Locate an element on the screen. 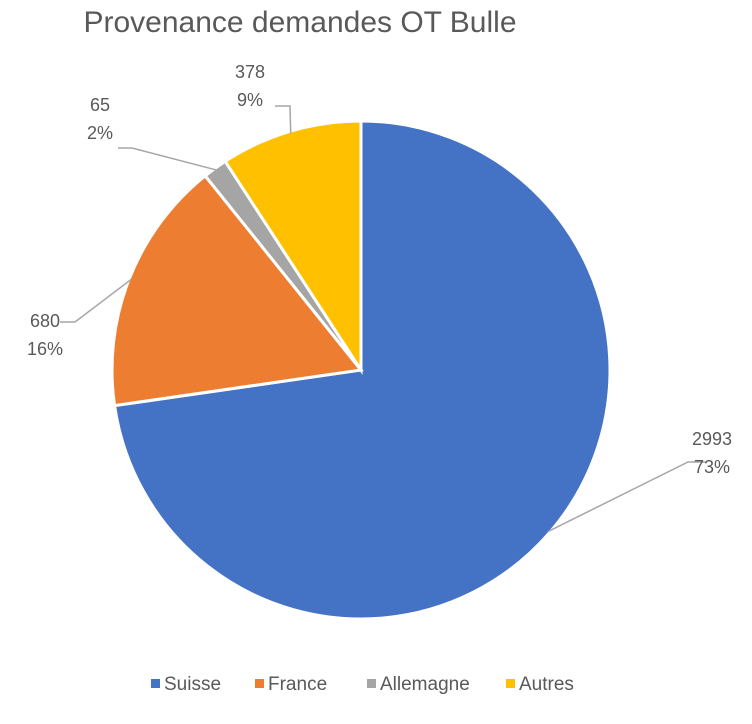 The image size is (752, 724). percent-label: 2% is located at coordinates (100, 133).